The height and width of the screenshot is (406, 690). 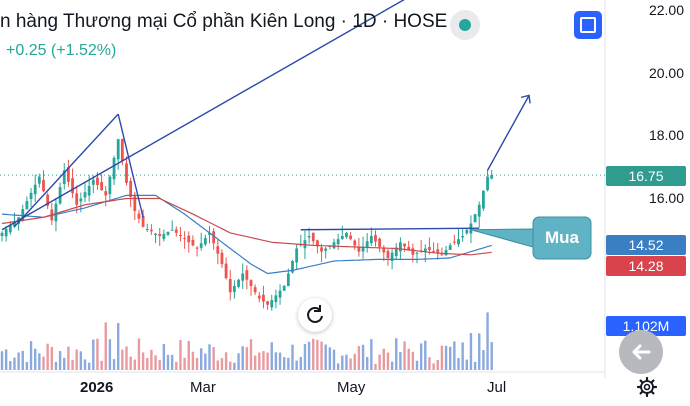 What do you see at coordinates (588, 25) in the screenshot?
I see `fullscreen-icon` at bounding box center [588, 25].